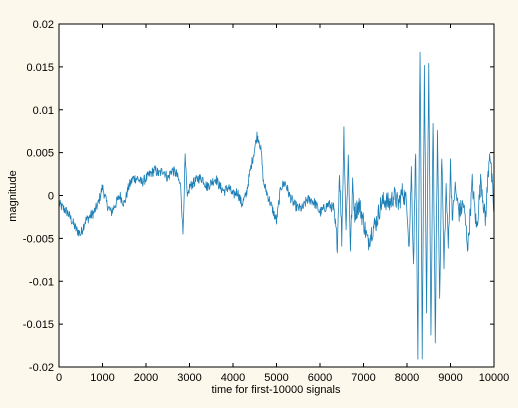  What do you see at coordinates (43, 25) in the screenshot?
I see `y-tick-label: 0.02` at bounding box center [43, 25].